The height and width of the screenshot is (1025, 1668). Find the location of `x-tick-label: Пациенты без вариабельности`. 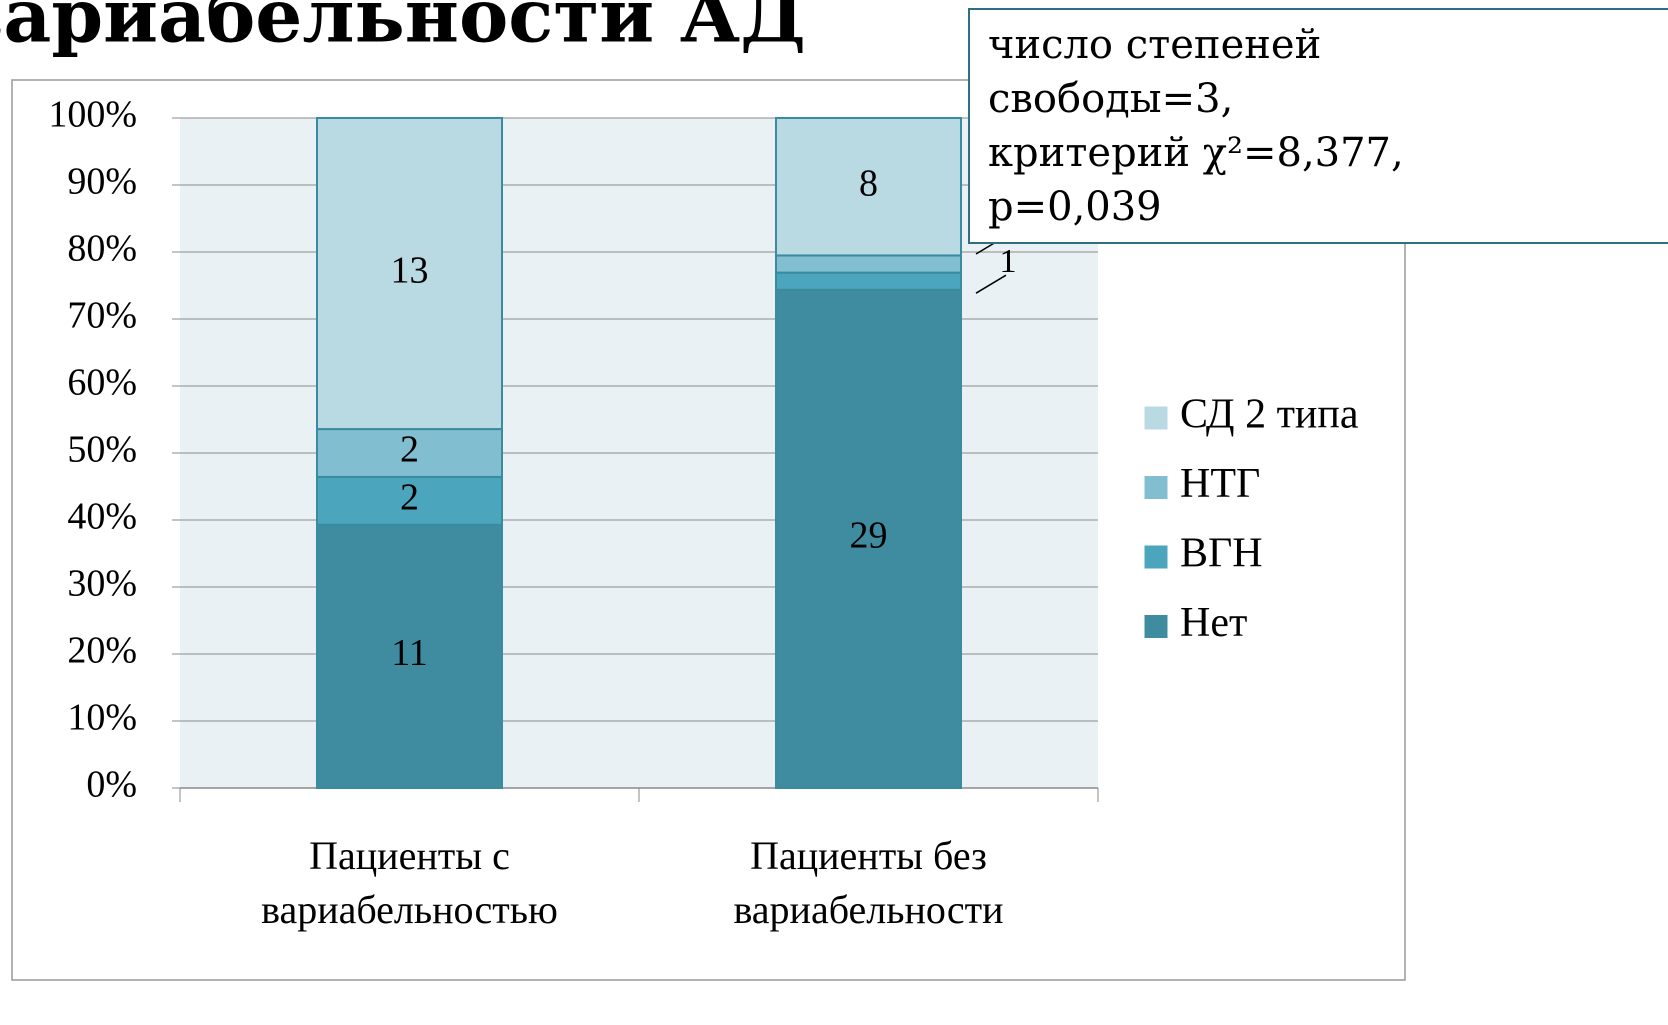

x-tick-label: Пациенты без вариабельности is located at coordinates (868, 882).